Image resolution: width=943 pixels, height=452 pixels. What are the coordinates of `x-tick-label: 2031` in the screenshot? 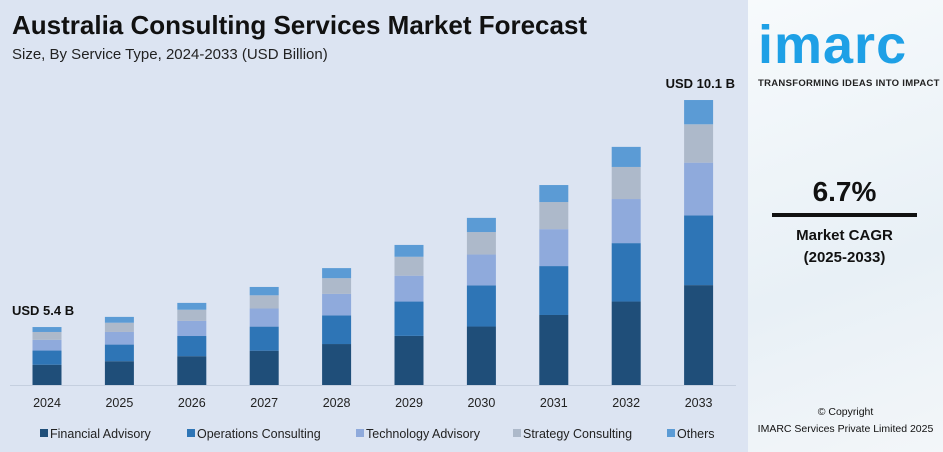 It's located at (554, 403).